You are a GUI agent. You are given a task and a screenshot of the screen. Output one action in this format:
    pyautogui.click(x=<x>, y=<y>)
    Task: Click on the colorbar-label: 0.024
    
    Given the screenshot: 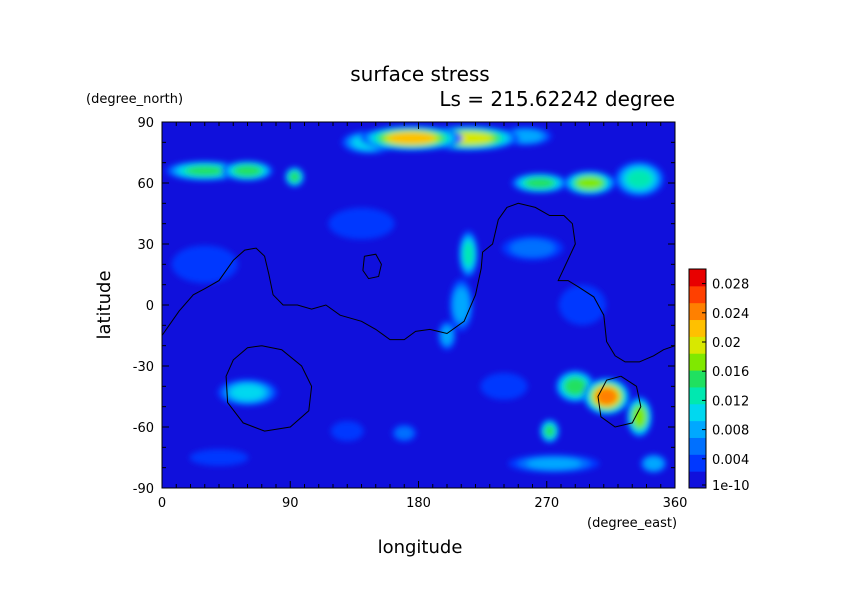 What is the action you would take?
    pyautogui.click(x=730, y=314)
    